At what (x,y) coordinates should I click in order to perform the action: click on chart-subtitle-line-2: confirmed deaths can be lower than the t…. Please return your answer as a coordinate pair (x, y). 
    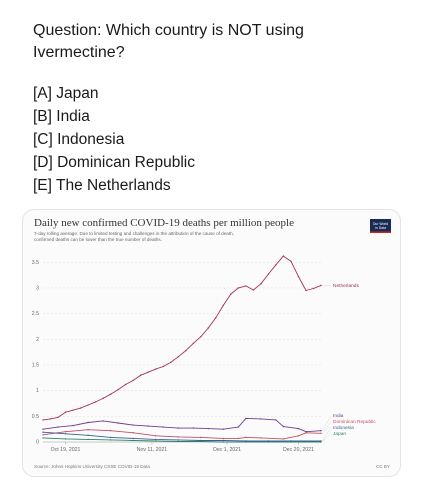
    Looking at the image, I should click on (98, 239).